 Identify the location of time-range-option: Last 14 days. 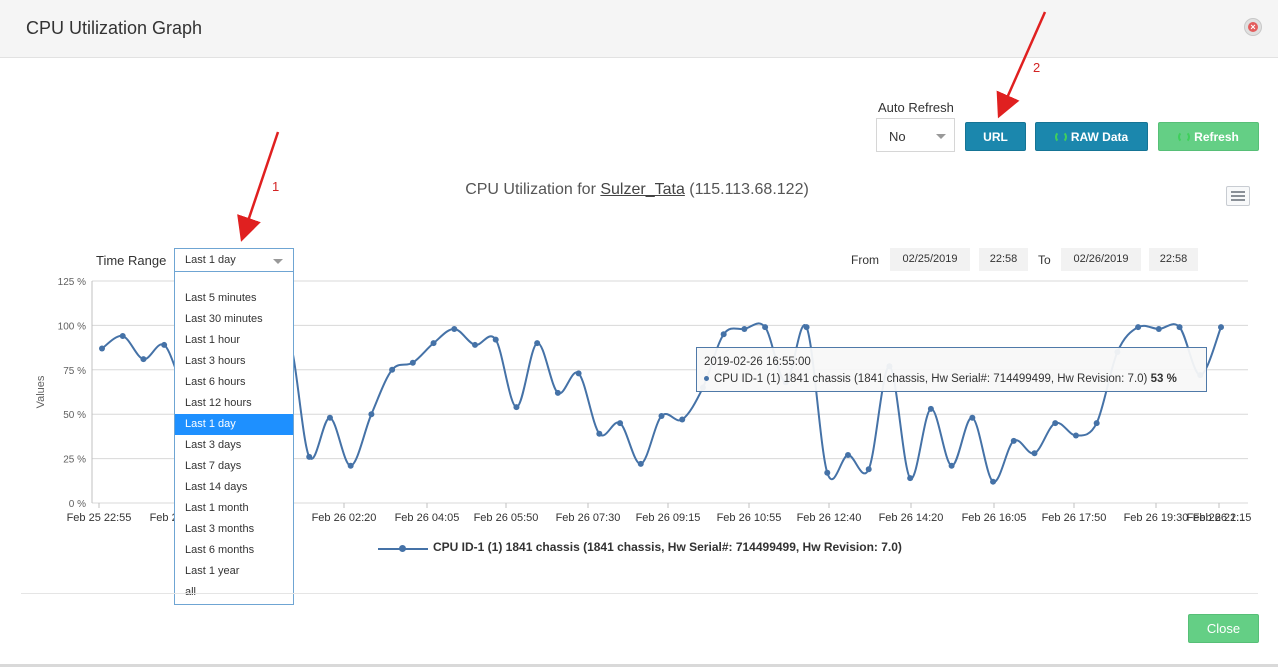
(216, 487).